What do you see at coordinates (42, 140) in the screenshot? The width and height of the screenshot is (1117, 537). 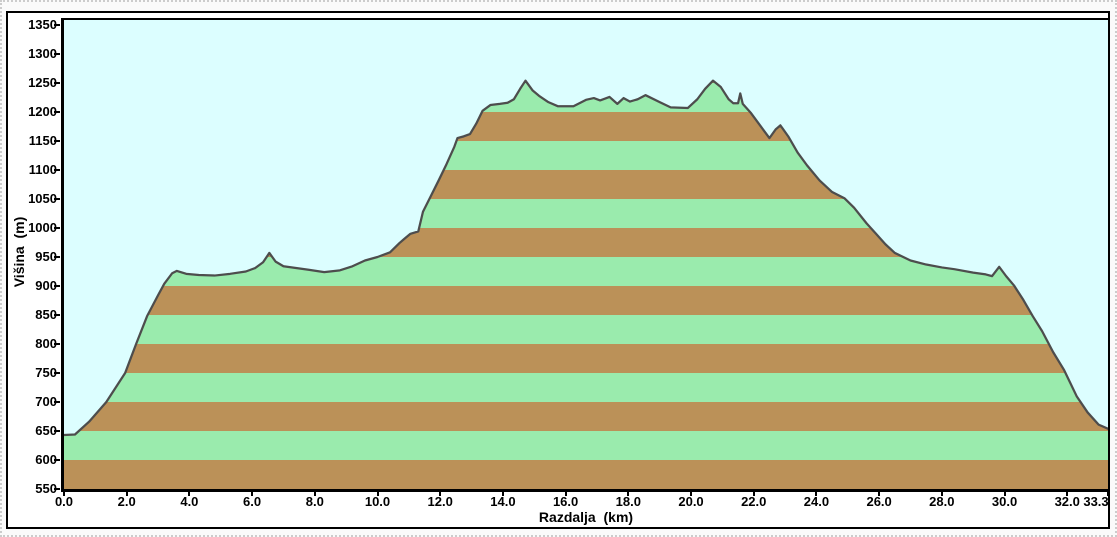 I see `y-tick-label: 1150` at bounding box center [42, 140].